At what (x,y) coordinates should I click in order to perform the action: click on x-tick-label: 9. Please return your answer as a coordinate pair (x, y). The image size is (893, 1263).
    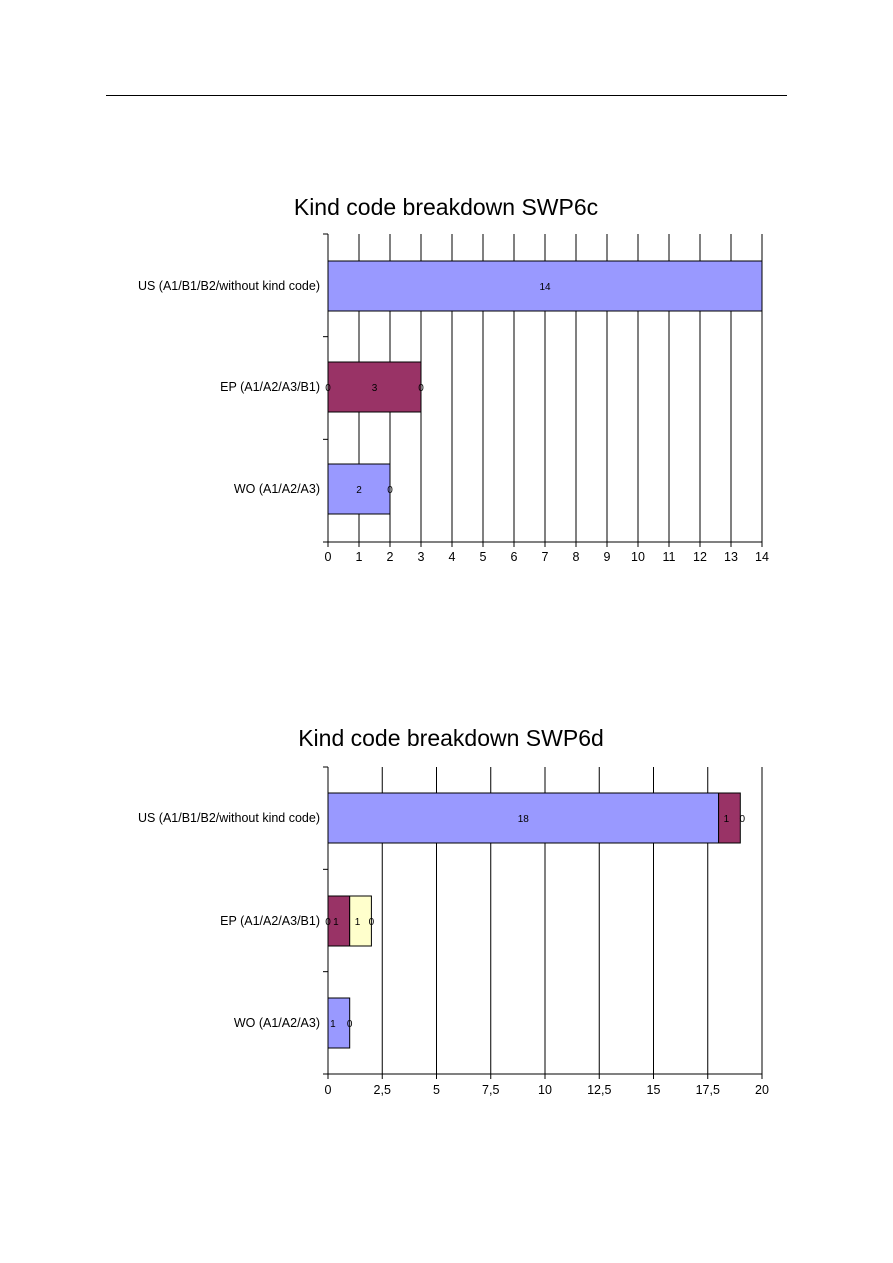
    Looking at the image, I should click on (607, 557).